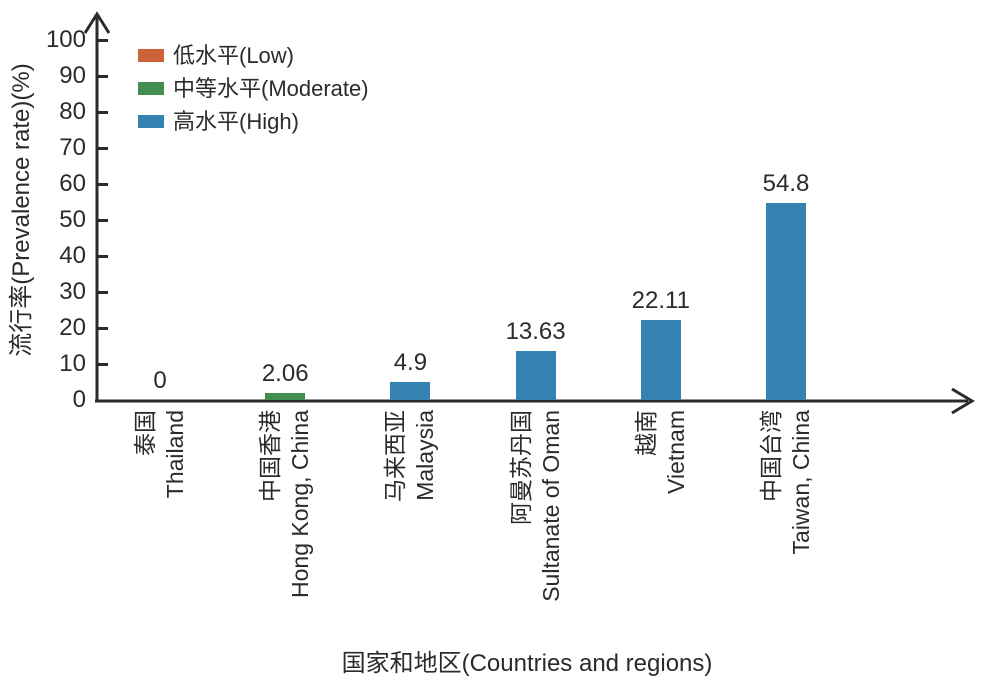 The image size is (981, 686). What do you see at coordinates (285, 545) in the screenshot?
I see `x-category-label: 中国香港 Hong Kong, China` at bounding box center [285, 545].